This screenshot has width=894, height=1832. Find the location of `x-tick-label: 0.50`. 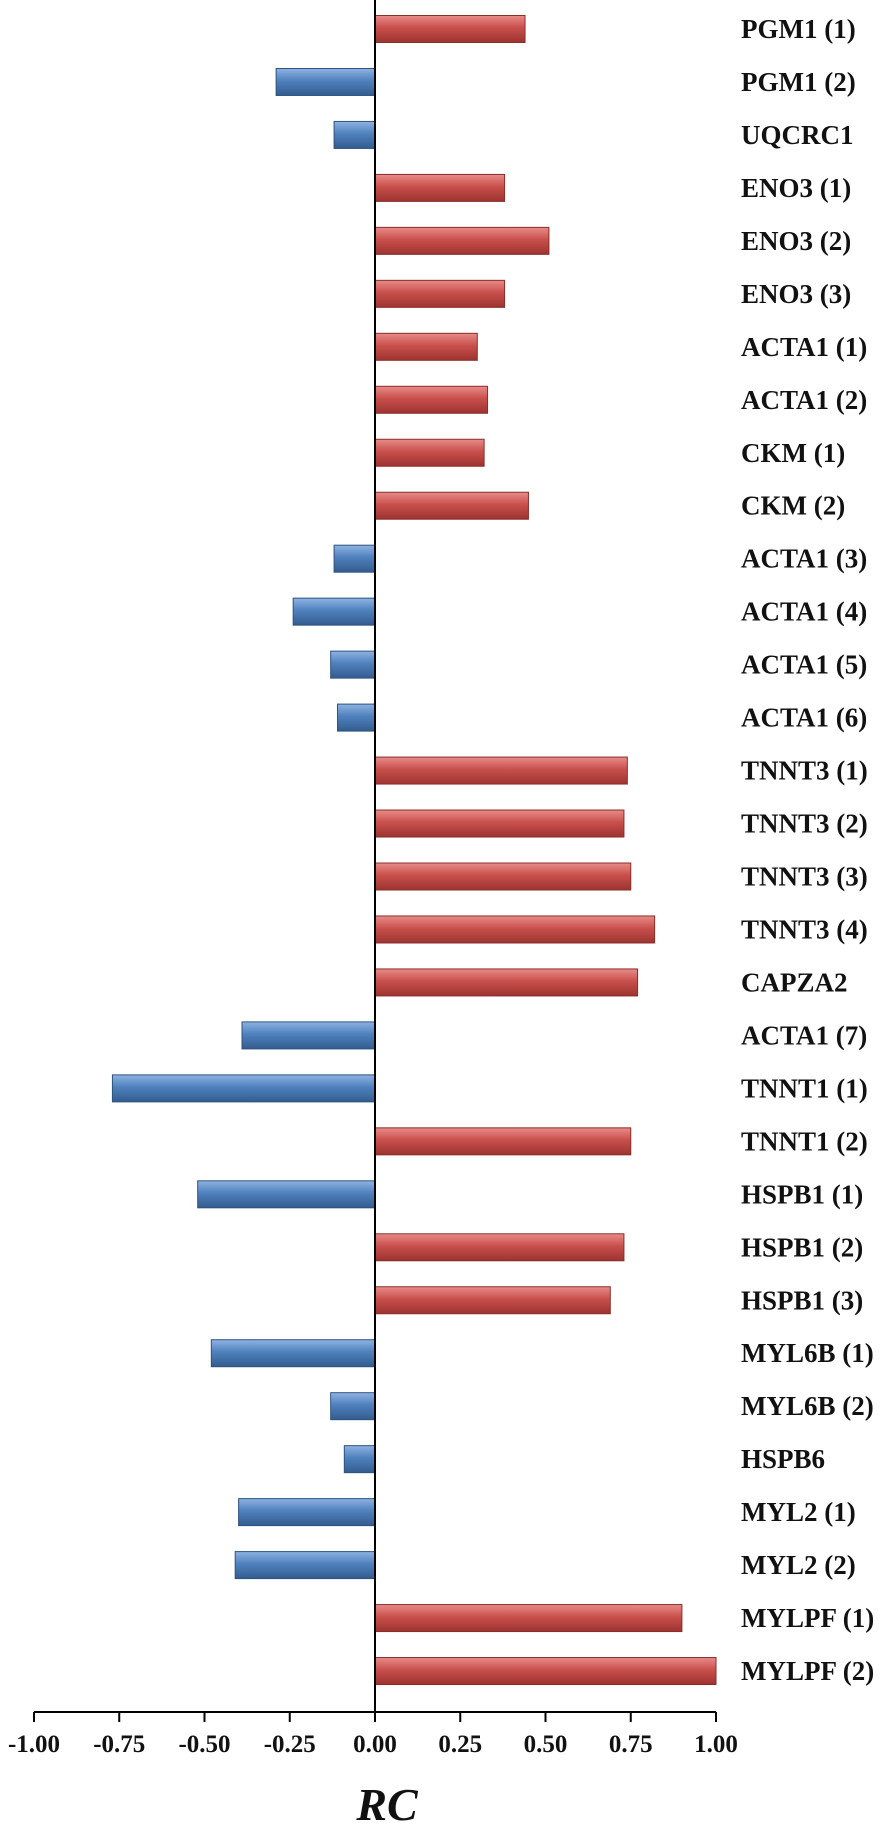

x-tick-label: 0.50 is located at coordinates (546, 1744).